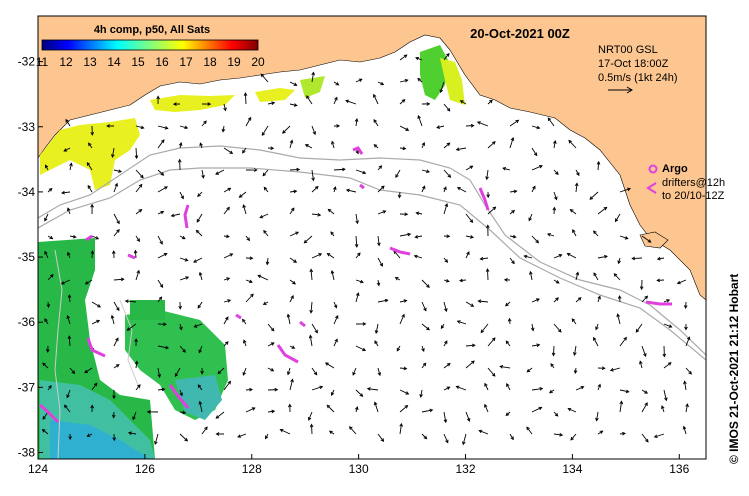 This screenshot has width=749, height=496. I want to click on colorbar-gradient, so click(150, 45).